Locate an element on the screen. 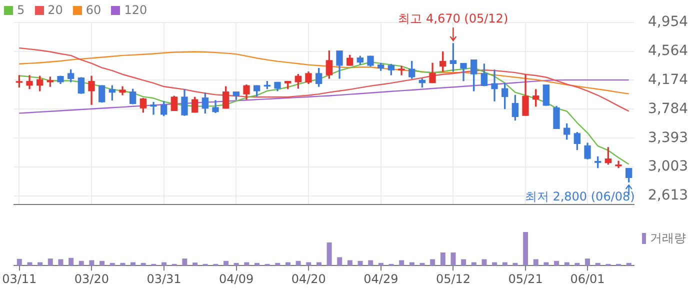 The width and height of the screenshot is (700, 289). x-tick-label: 04/20 is located at coordinates (308, 279).